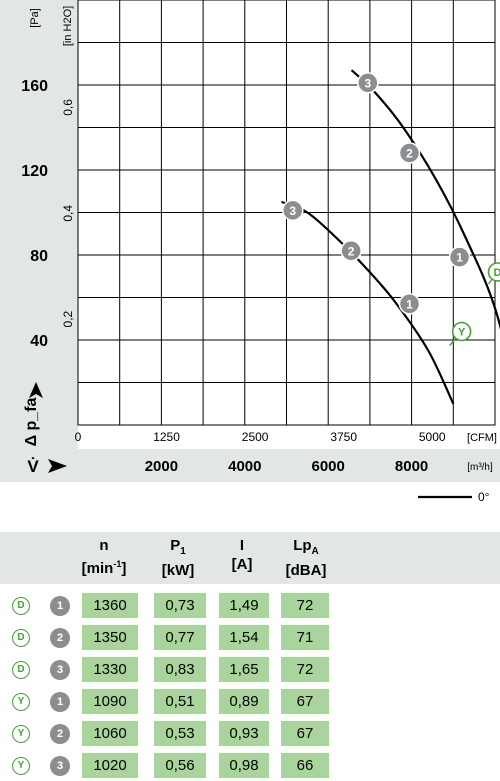 This screenshot has width=500, height=781. I want to click on cell-n: 1330, so click(110, 669).